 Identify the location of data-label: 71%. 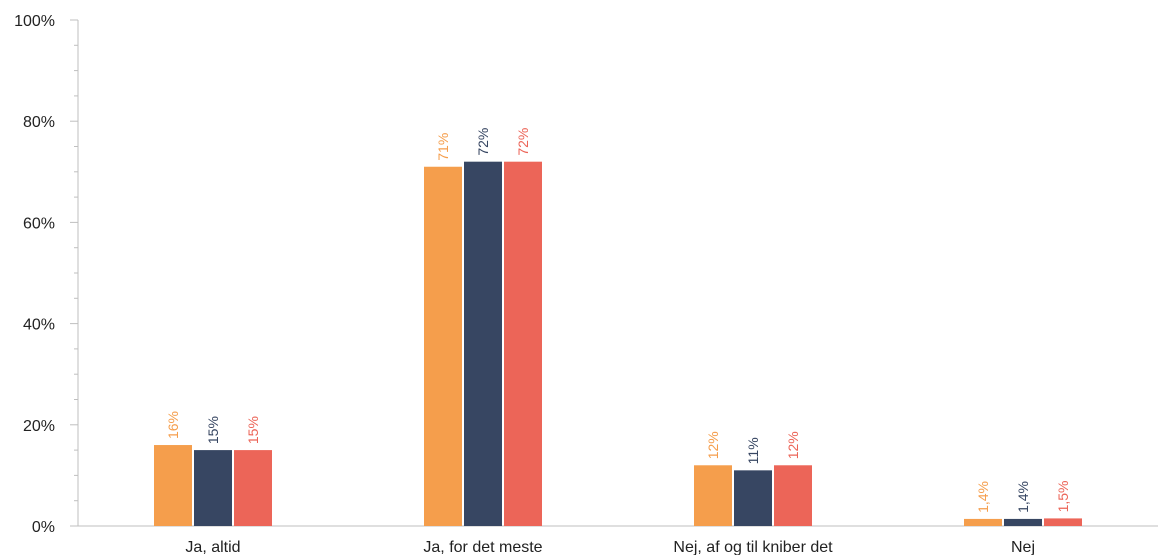
(443, 147).